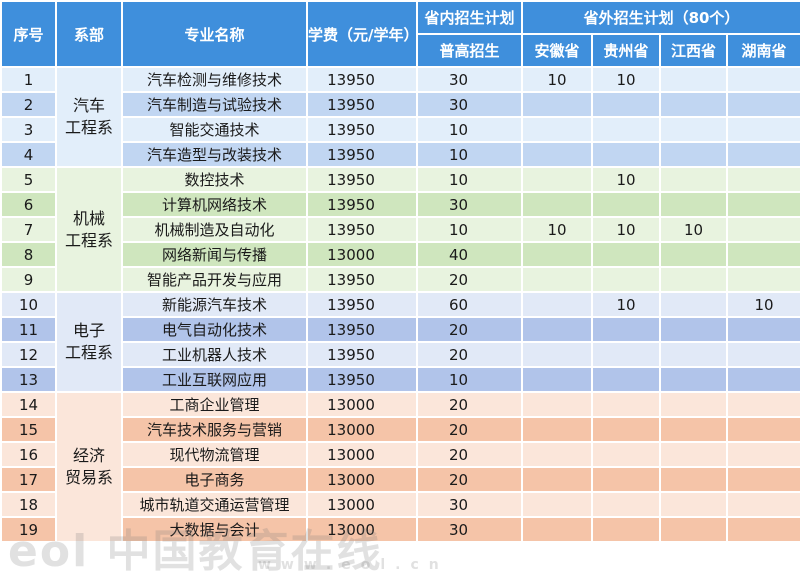  I want to click on cell-seq: 17, so click(28, 479).